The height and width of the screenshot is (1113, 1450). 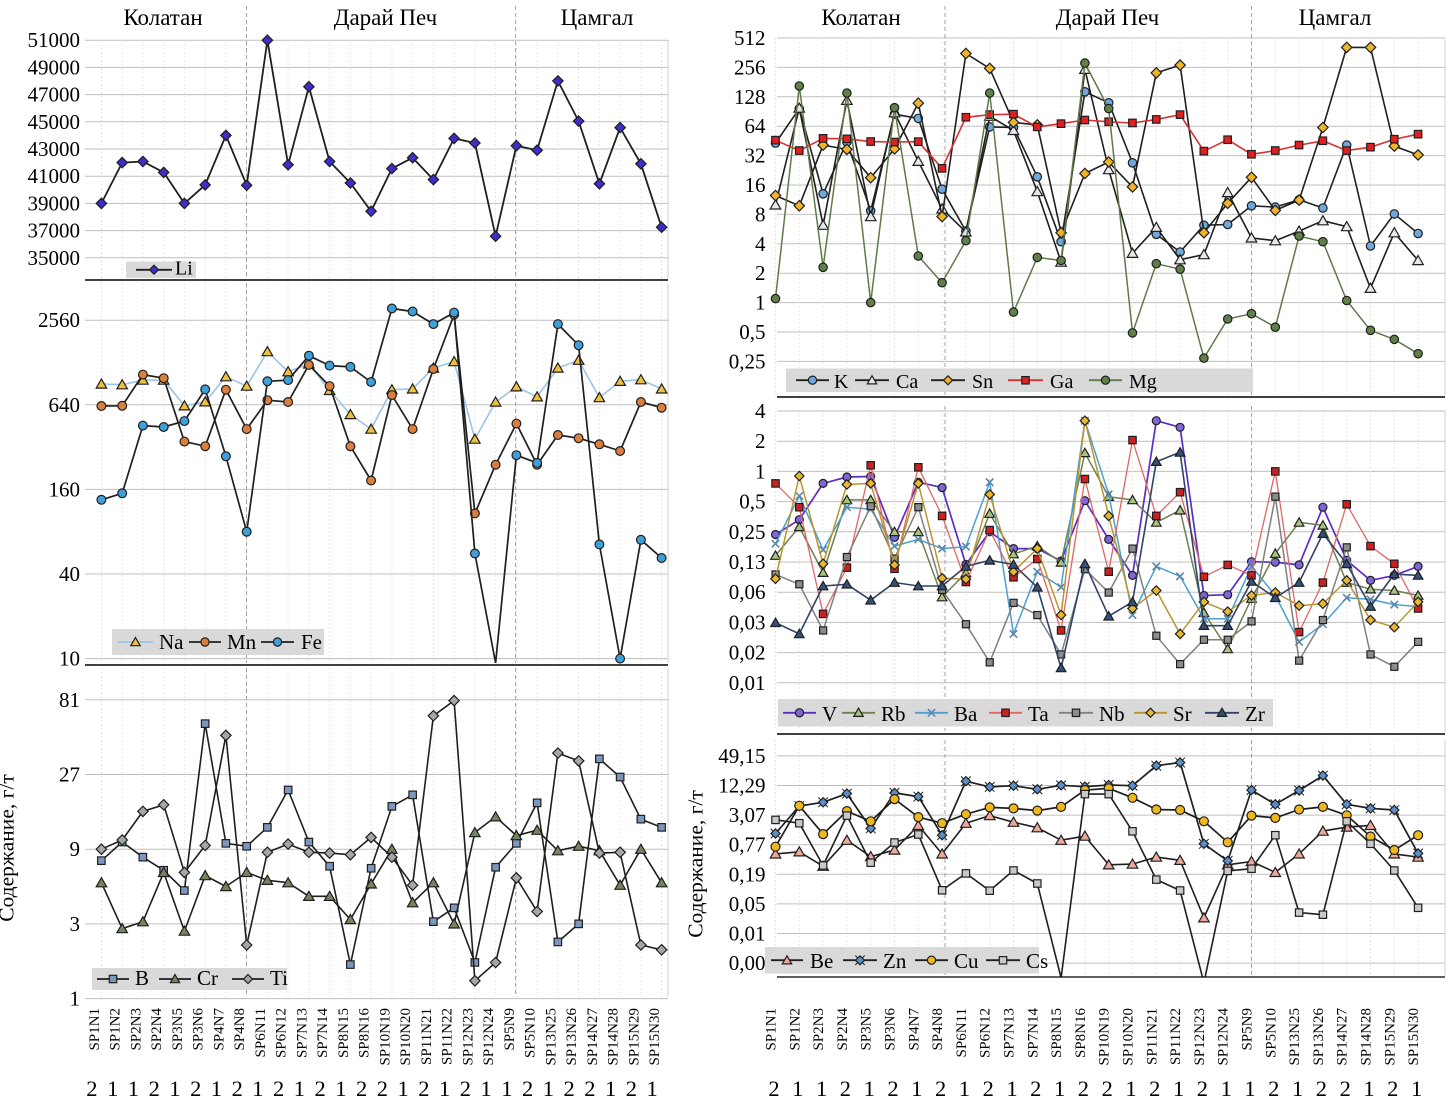 What do you see at coordinates (747, 815) in the screenshot?
I see `svg-text: 3,07` at bounding box center [747, 815].